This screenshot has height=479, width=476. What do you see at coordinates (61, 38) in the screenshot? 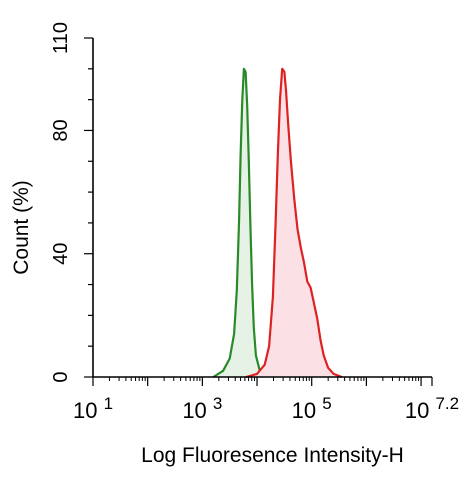
I see `y-tick-label: 110` at bounding box center [61, 38].